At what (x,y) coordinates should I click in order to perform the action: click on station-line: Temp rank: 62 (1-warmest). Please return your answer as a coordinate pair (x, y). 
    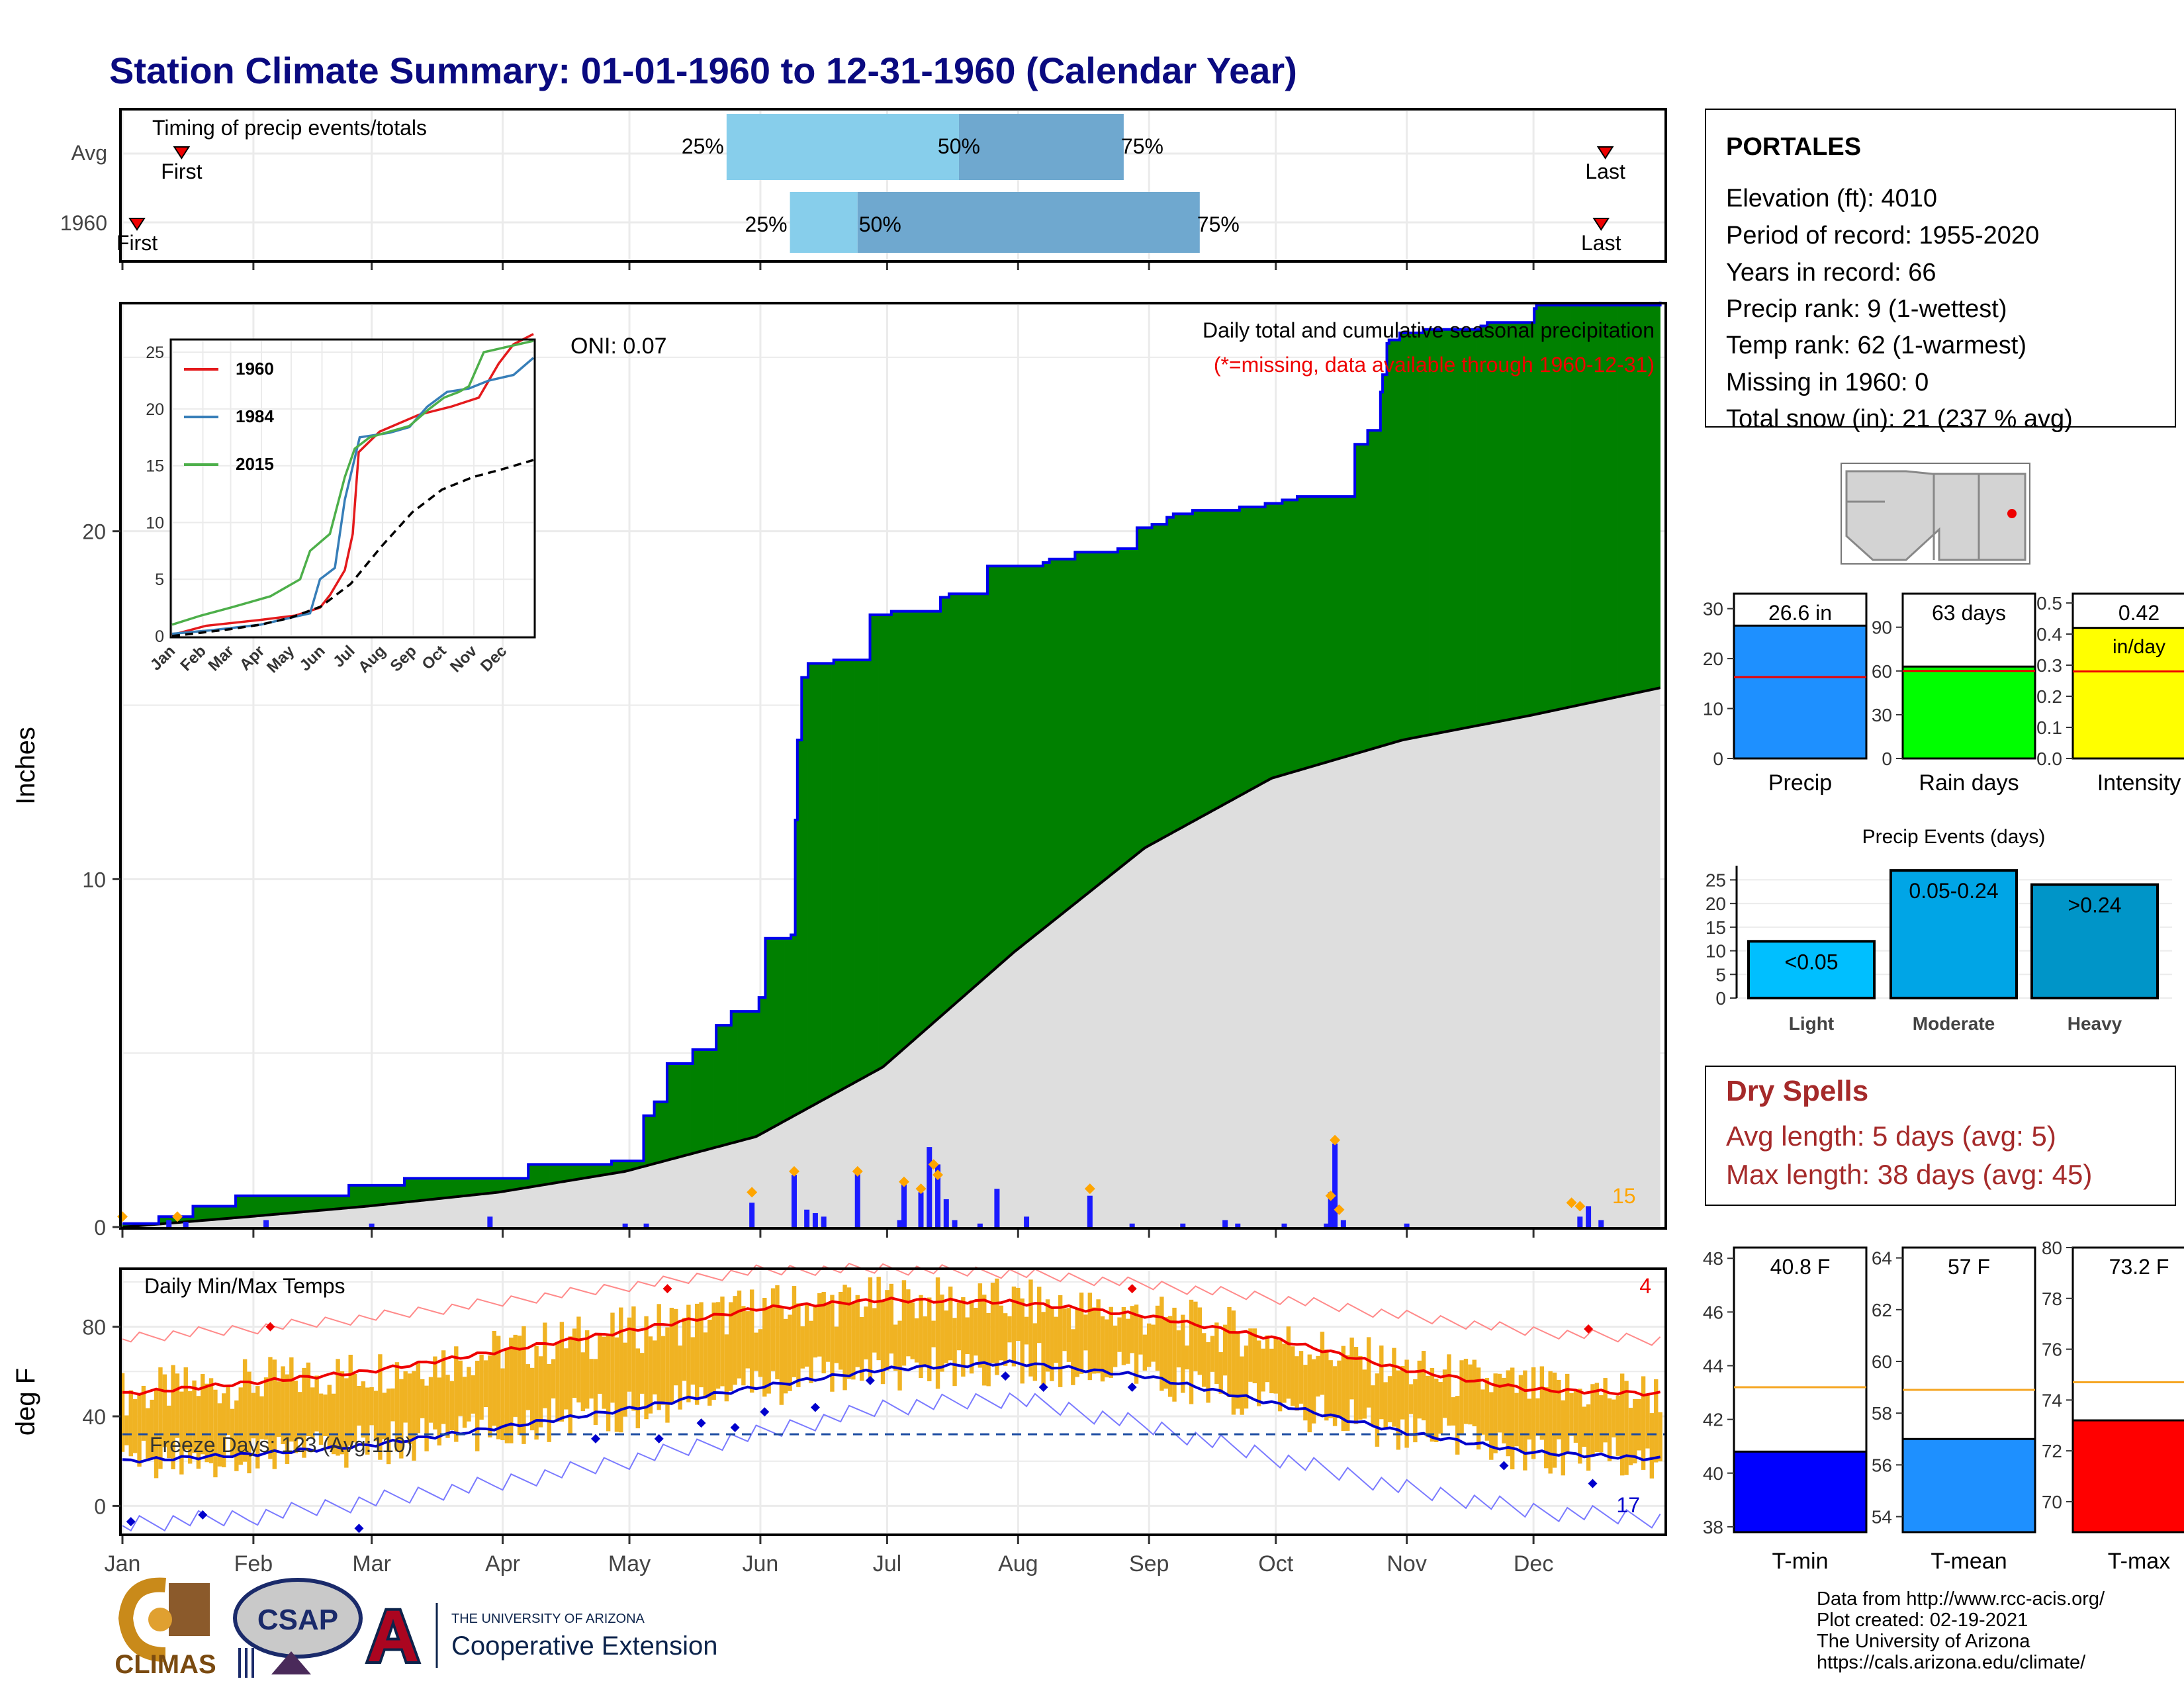
    Looking at the image, I should click on (1876, 345).